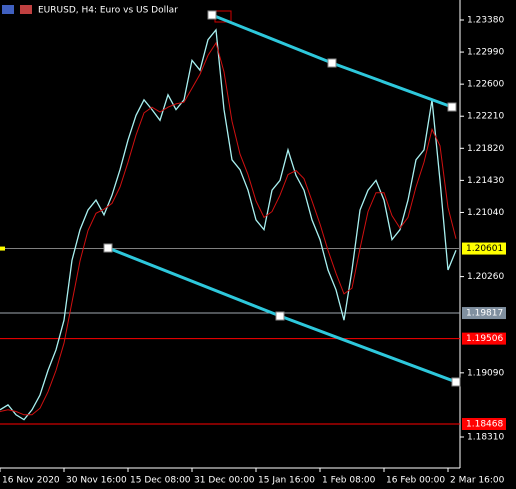 The image size is (516, 489). What do you see at coordinates (415, 481) in the screenshot?
I see `x-tick-label: 16 Feb 00:00` at bounding box center [415, 481].